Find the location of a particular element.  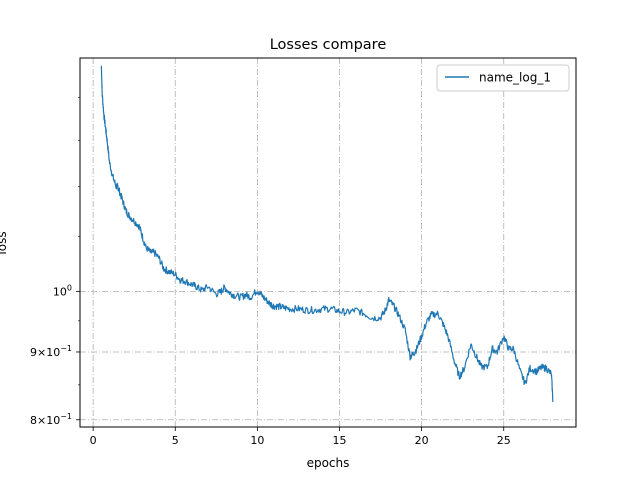

legend-label: name_log_1 is located at coordinates (515, 78).